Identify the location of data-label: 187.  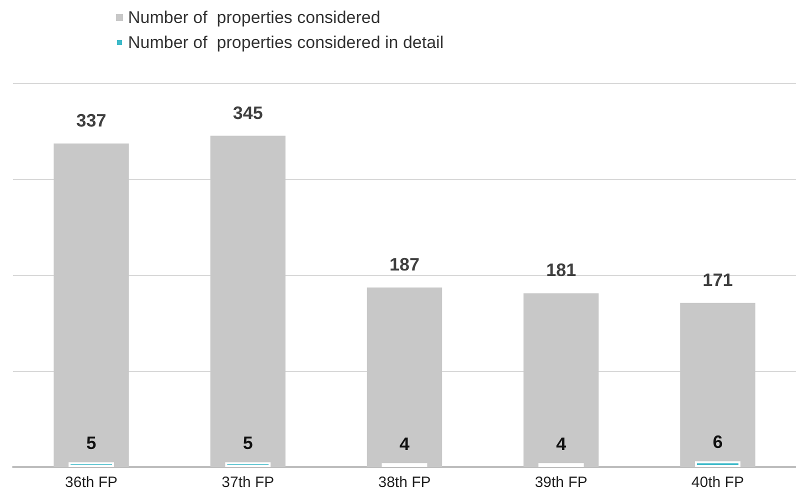
(404, 264).